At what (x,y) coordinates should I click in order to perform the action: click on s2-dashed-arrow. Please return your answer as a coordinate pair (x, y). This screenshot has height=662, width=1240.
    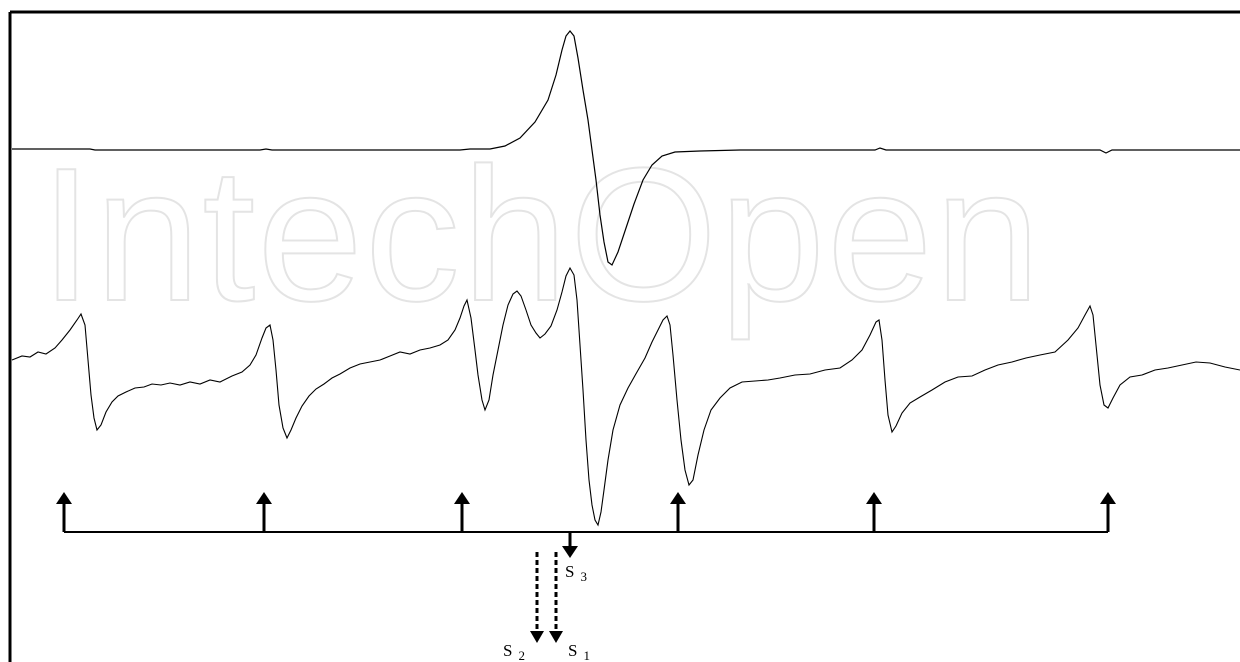
    Looking at the image, I should click on (537, 597).